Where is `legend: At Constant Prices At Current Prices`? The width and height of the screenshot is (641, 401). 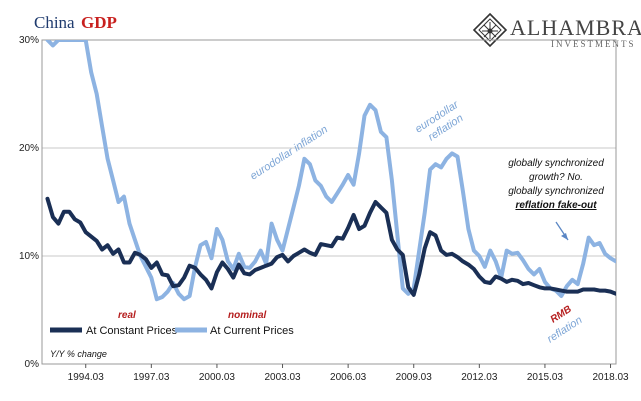 legend: At Constant Prices At Current Prices is located at coordinates (172, 331).